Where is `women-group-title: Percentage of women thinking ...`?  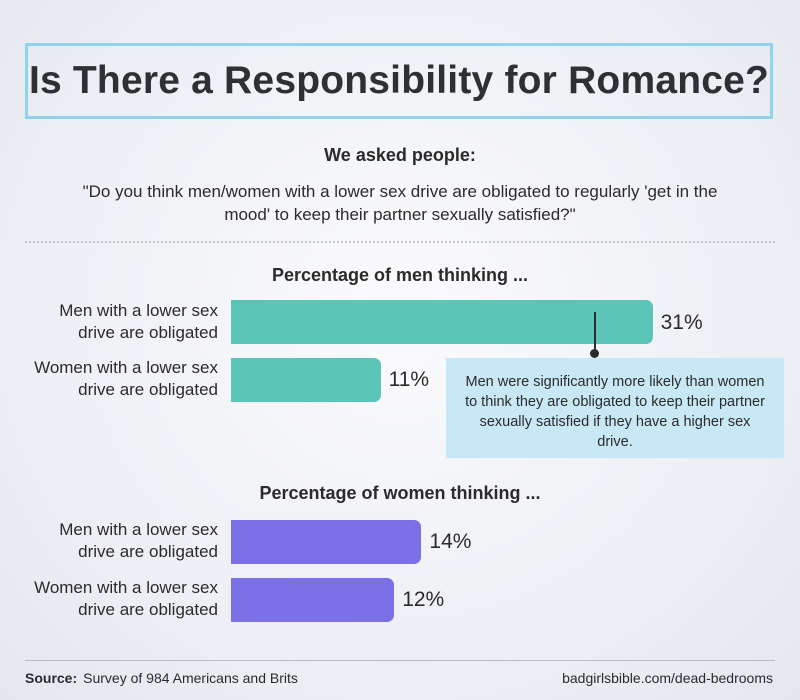 women-group-title: Percentage of women thinking ... is located at coordinates (400, 493).